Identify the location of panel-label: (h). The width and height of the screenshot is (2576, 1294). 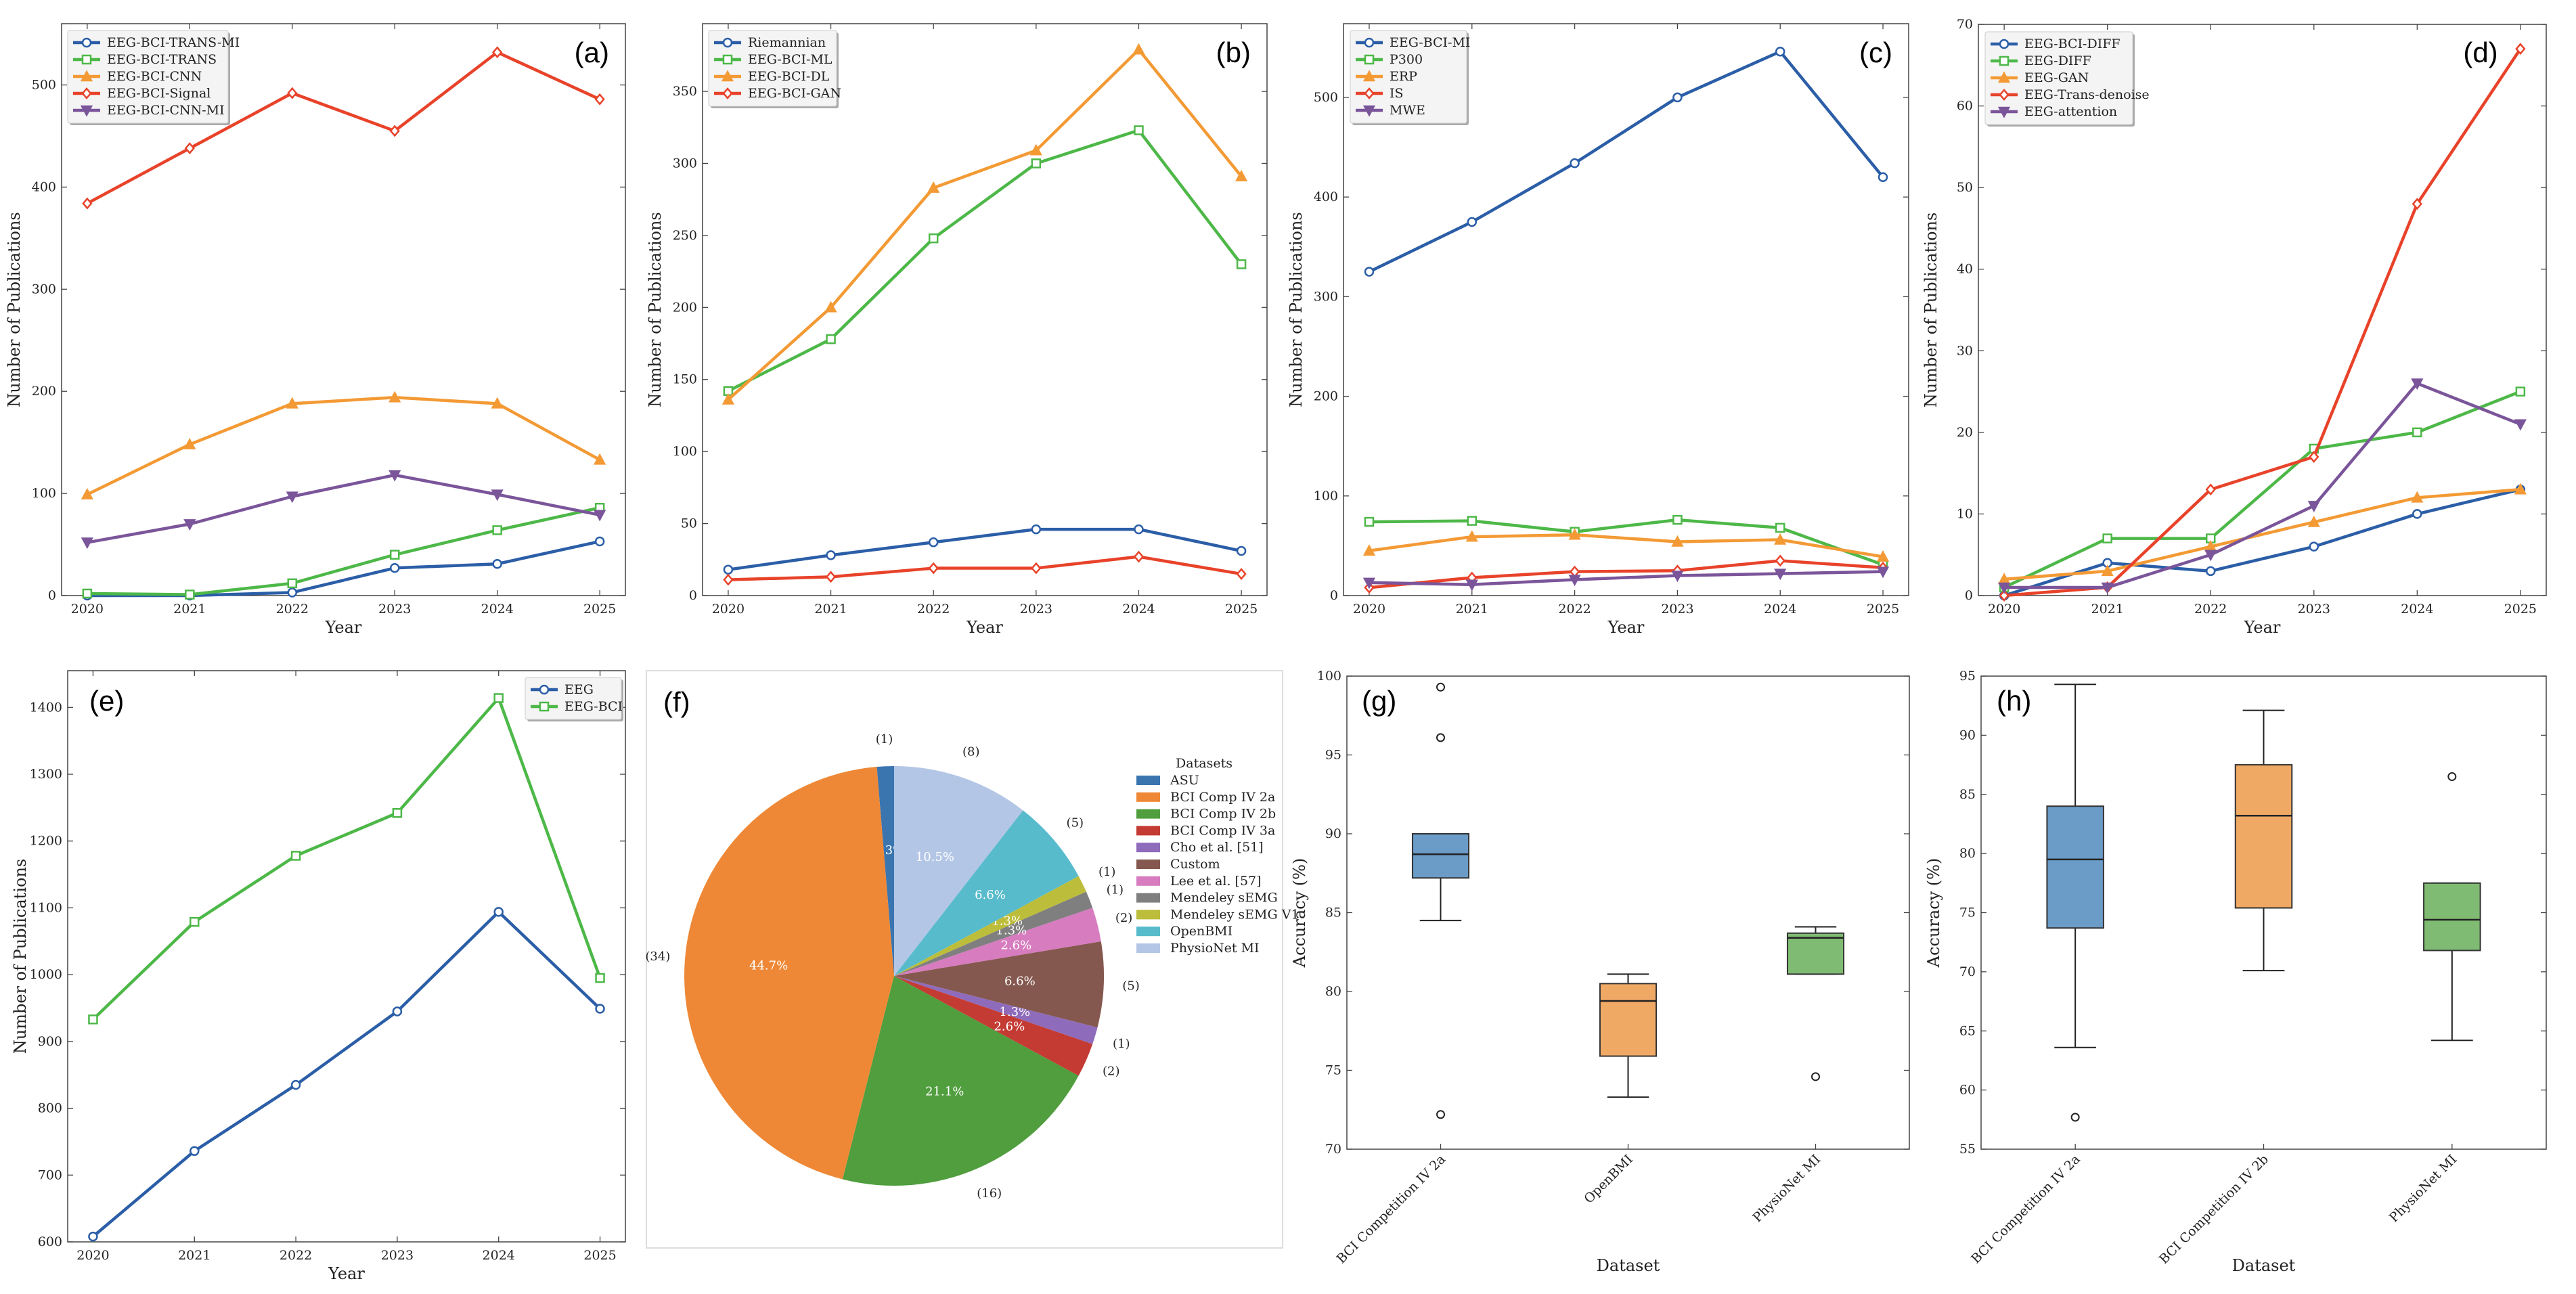
(2014, 701).